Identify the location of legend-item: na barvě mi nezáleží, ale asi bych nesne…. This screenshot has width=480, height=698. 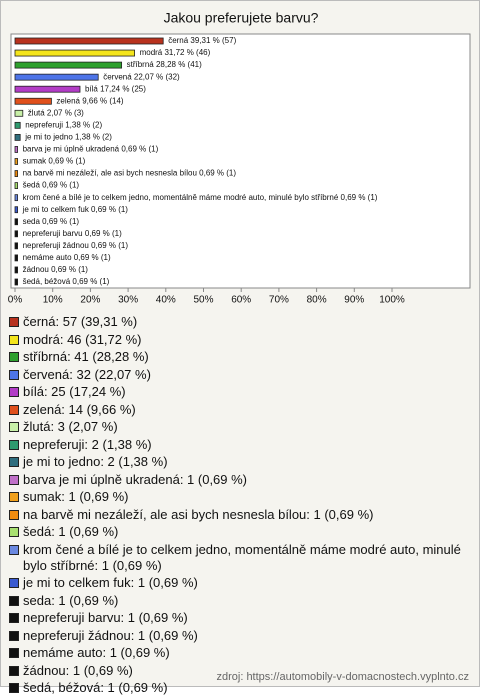
(240, 515).